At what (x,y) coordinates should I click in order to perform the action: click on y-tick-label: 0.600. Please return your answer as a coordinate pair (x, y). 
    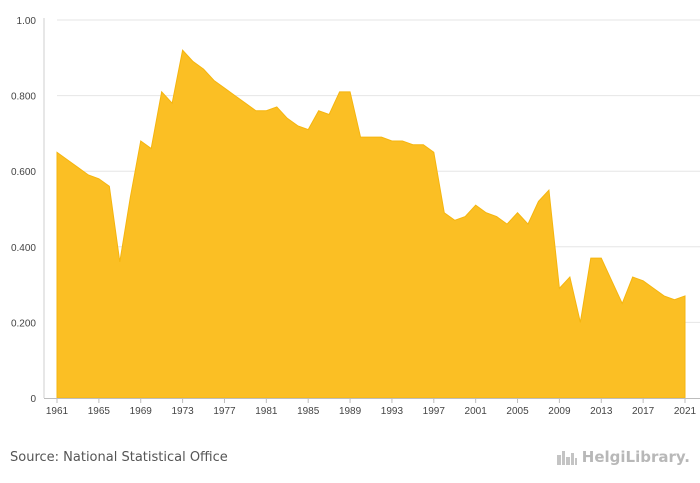
    Looking at the image, I should click on (23, 172).